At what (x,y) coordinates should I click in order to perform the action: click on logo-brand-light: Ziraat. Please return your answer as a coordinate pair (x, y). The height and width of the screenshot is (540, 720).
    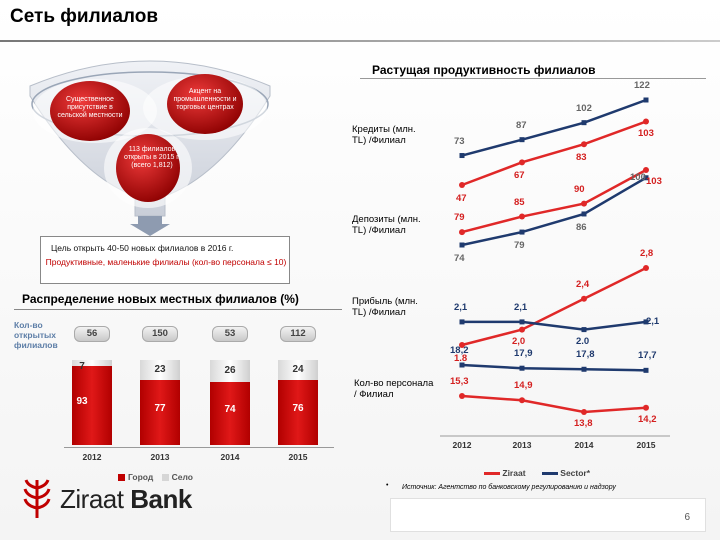
    Looking at the image, I should click on (92, 499).